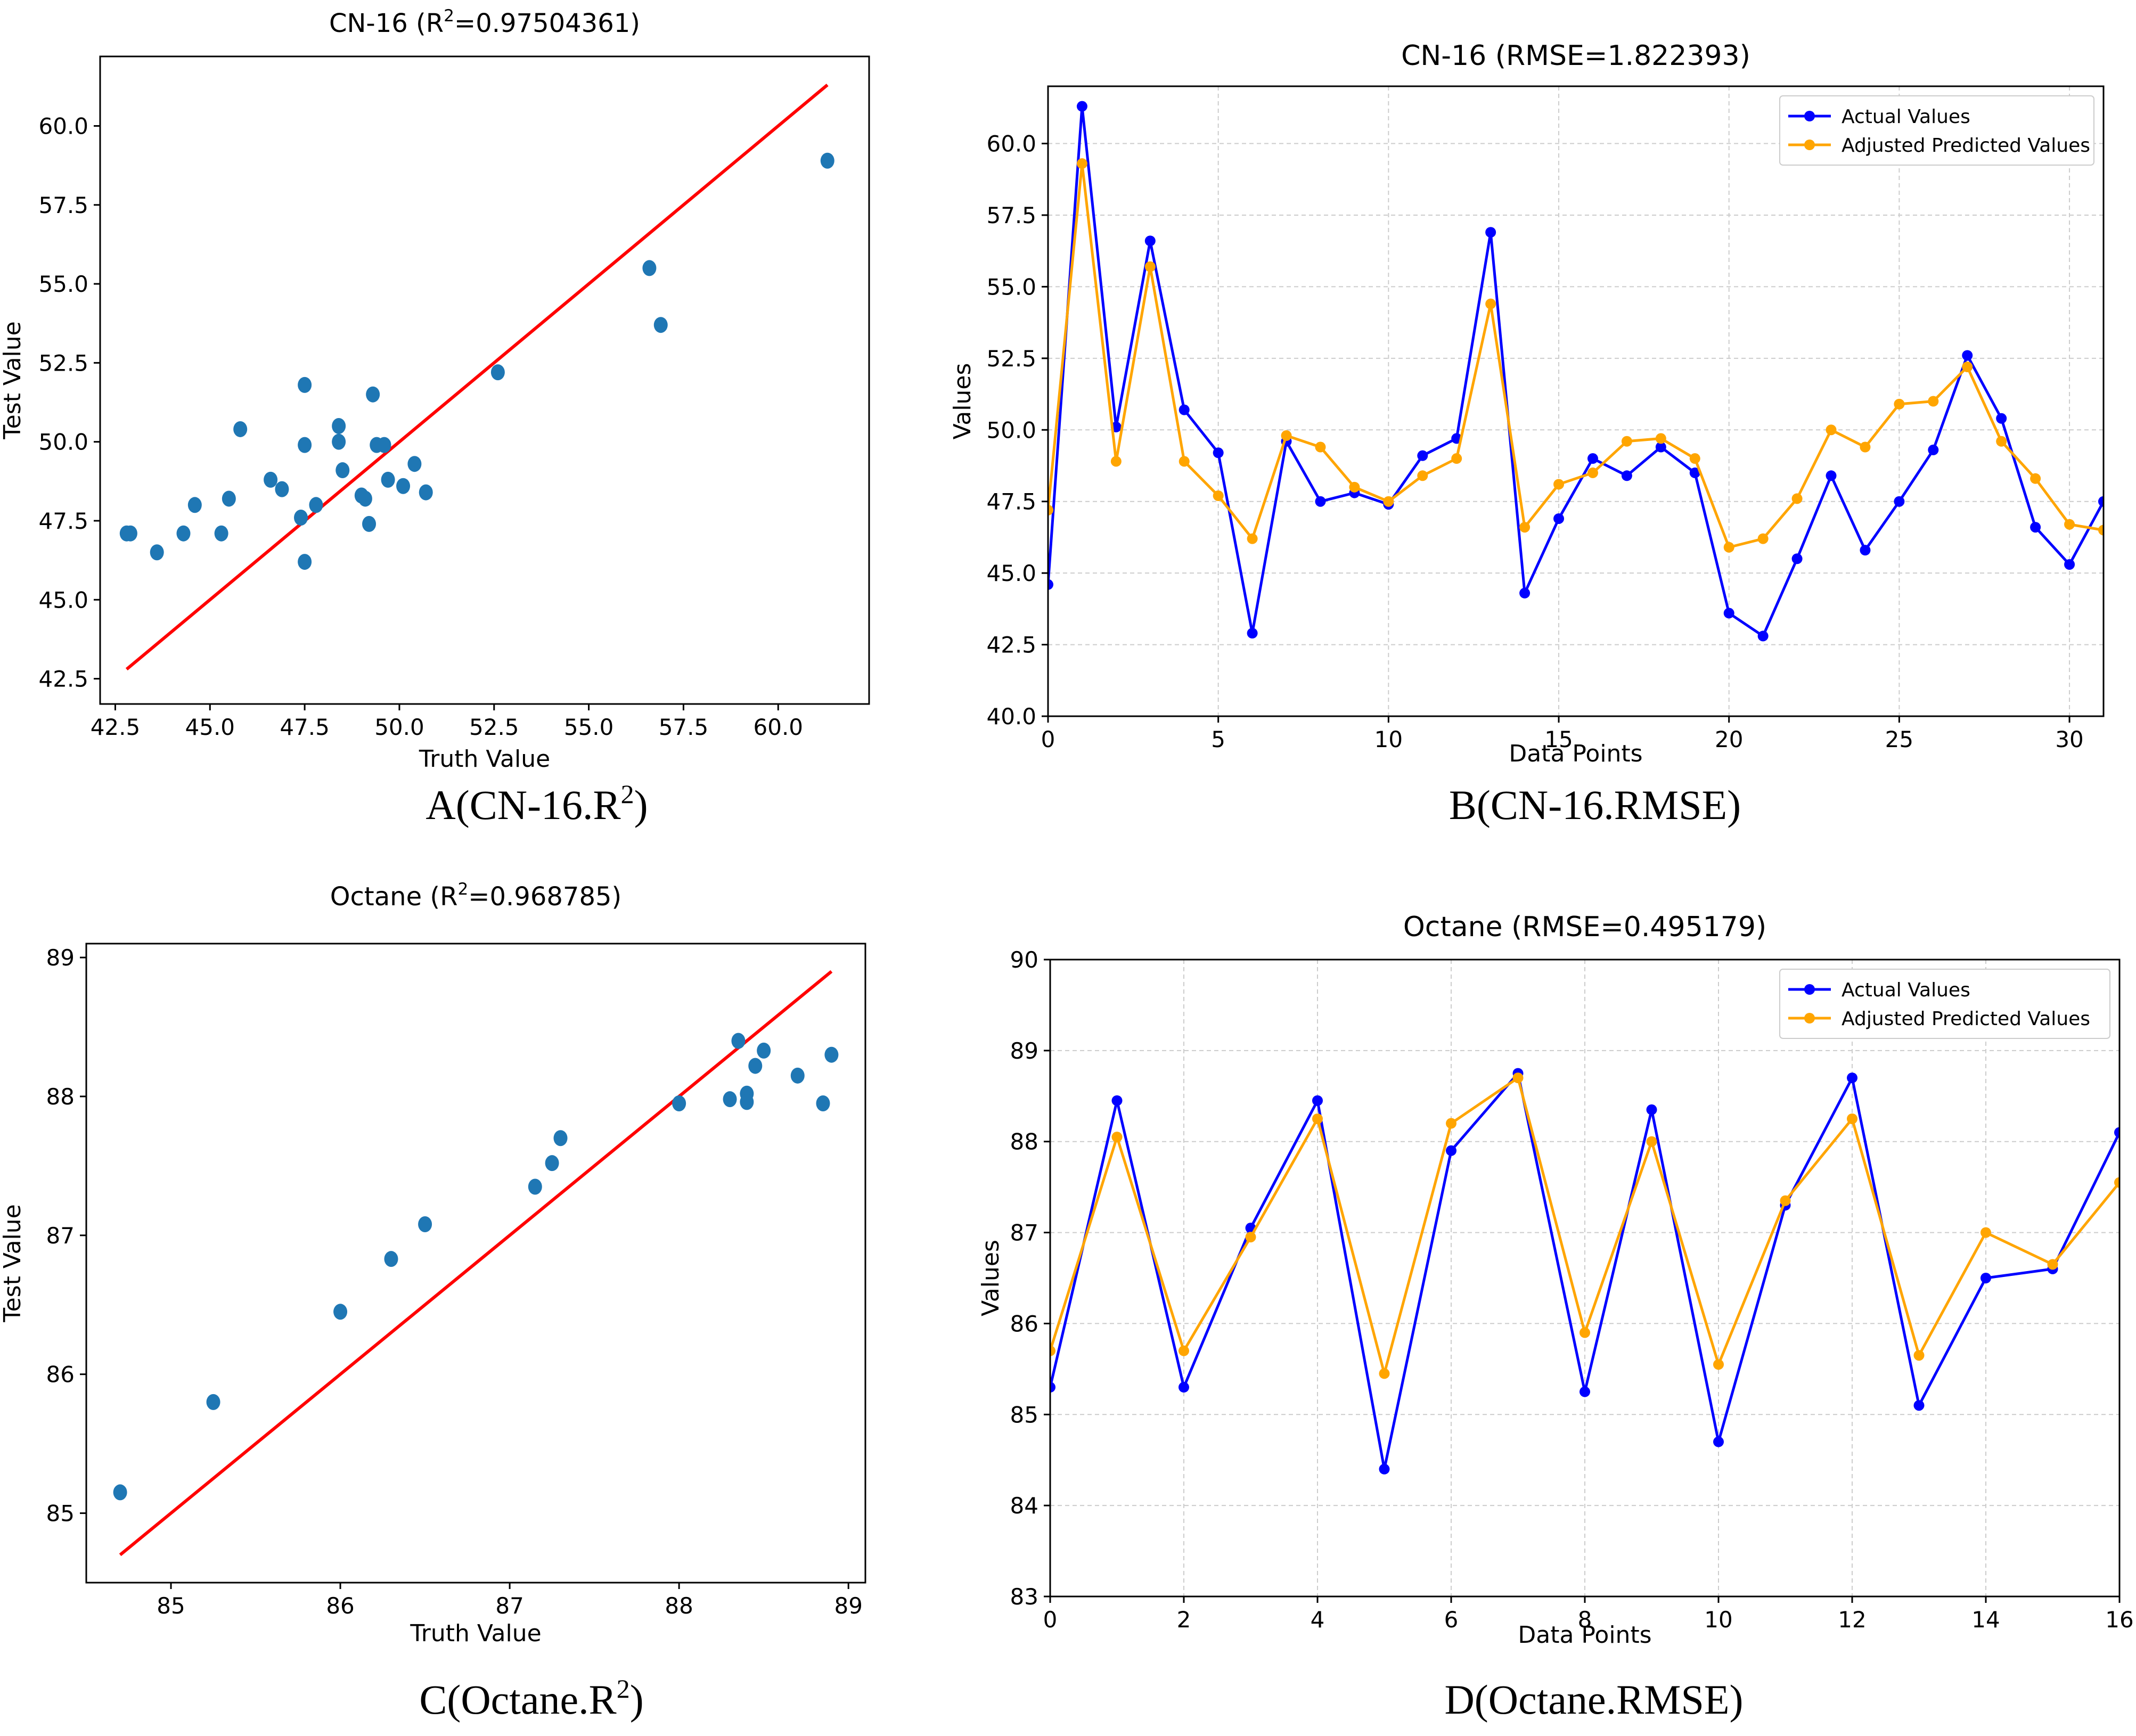 The image size is (2136, 1736). What do you see at coordinates (13, 380) in the screenshot?
I see `y-axis-label: Test Value` at bounding box center [13, 380].